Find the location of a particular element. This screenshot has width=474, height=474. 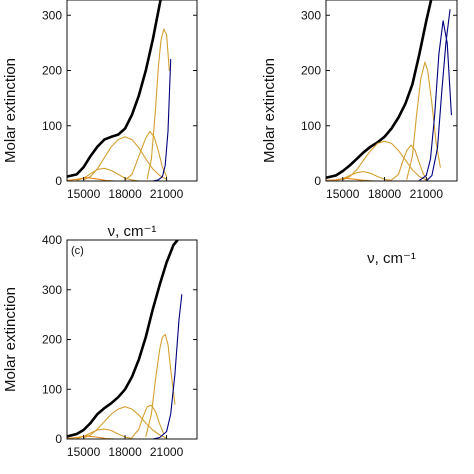

panel-label: (c) is located at coordinates (77, 251).